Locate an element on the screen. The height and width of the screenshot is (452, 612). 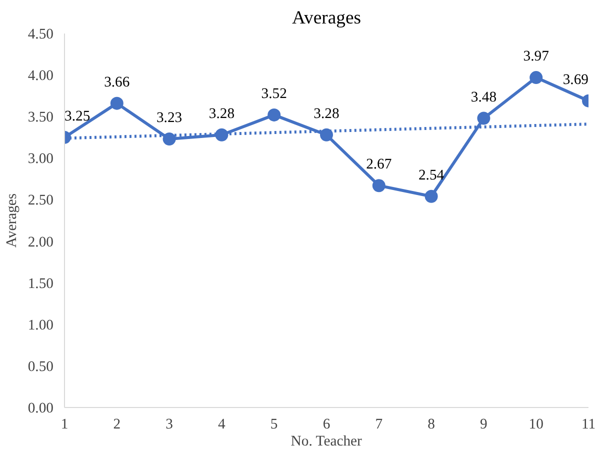
x-tick-label: 7 is located at coordinates (379, 424).